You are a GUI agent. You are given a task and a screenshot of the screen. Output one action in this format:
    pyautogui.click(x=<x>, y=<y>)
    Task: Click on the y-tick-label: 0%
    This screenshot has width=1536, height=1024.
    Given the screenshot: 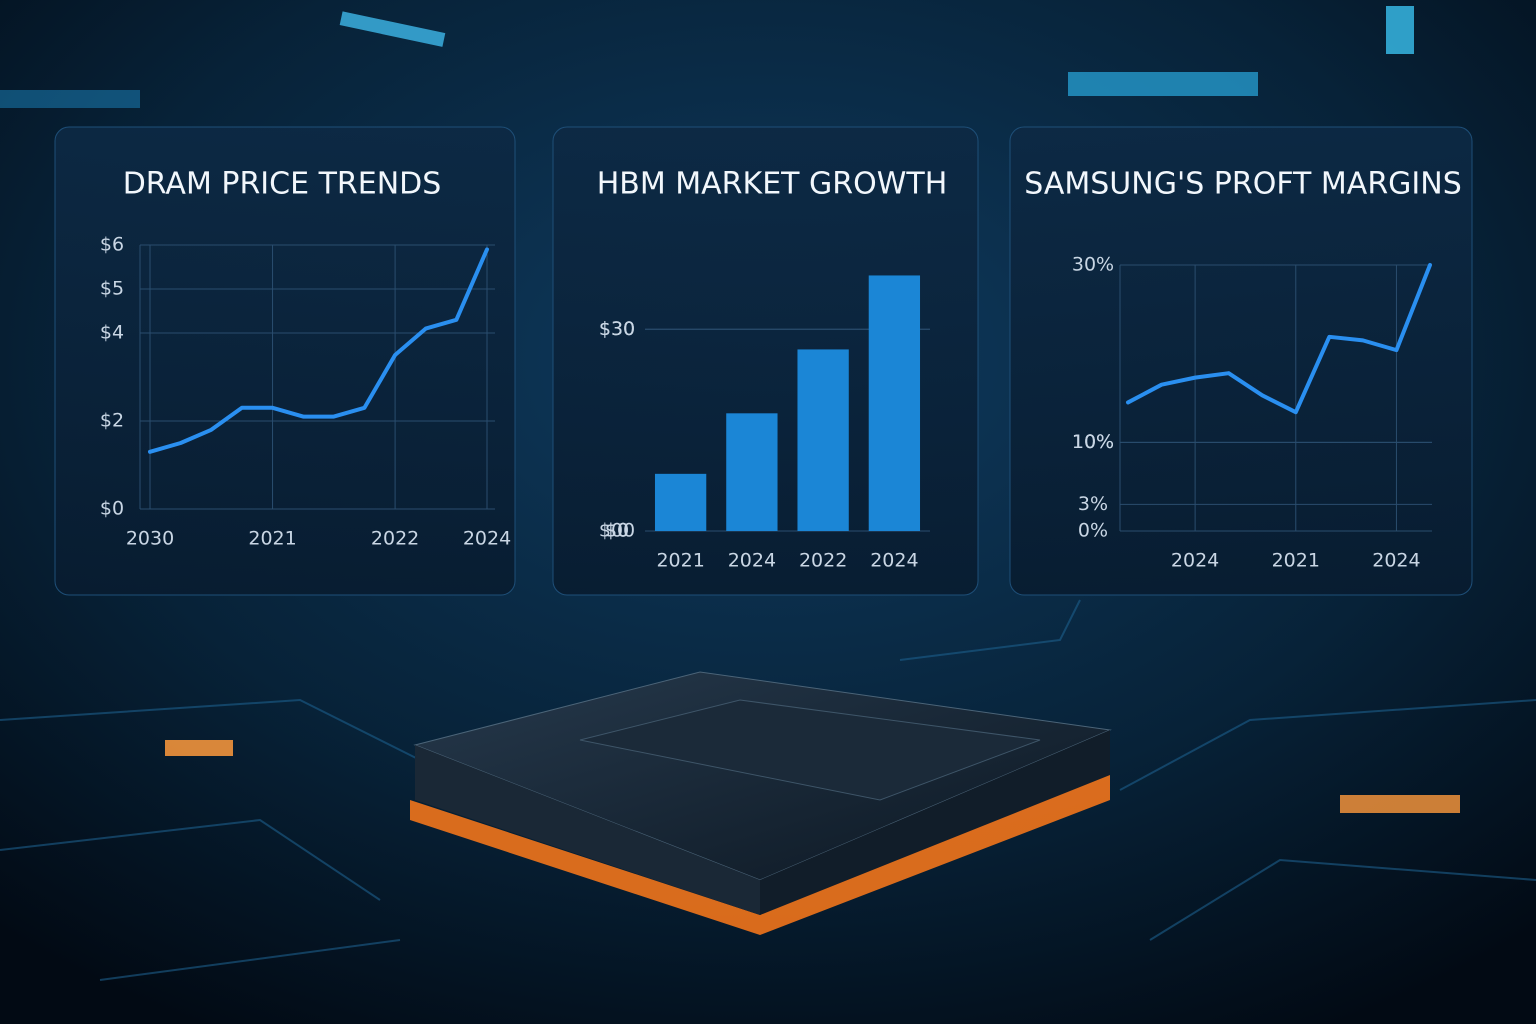 What is the action you would take?
    pyautogui.click(x=1093, y=531)
    